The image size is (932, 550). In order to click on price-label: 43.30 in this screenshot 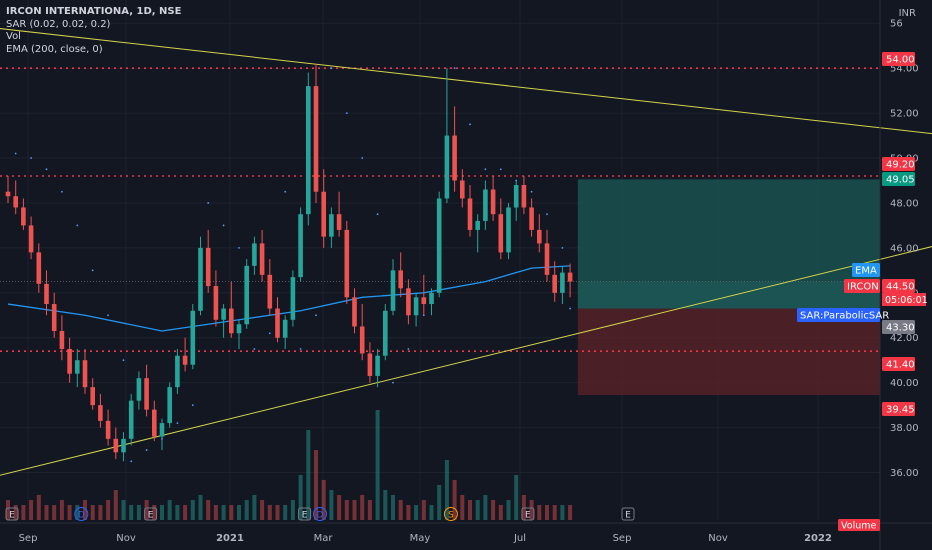, I will do `click(898, 327)`.